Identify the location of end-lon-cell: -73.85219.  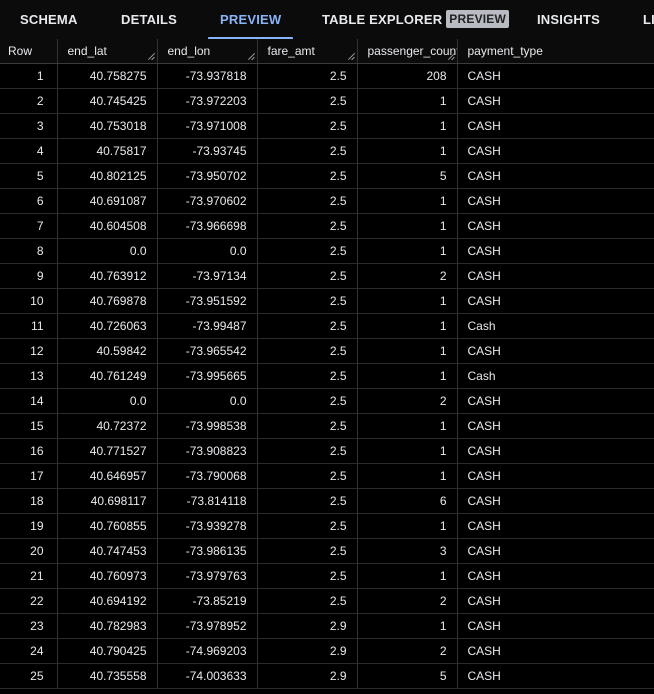
(207, 601).